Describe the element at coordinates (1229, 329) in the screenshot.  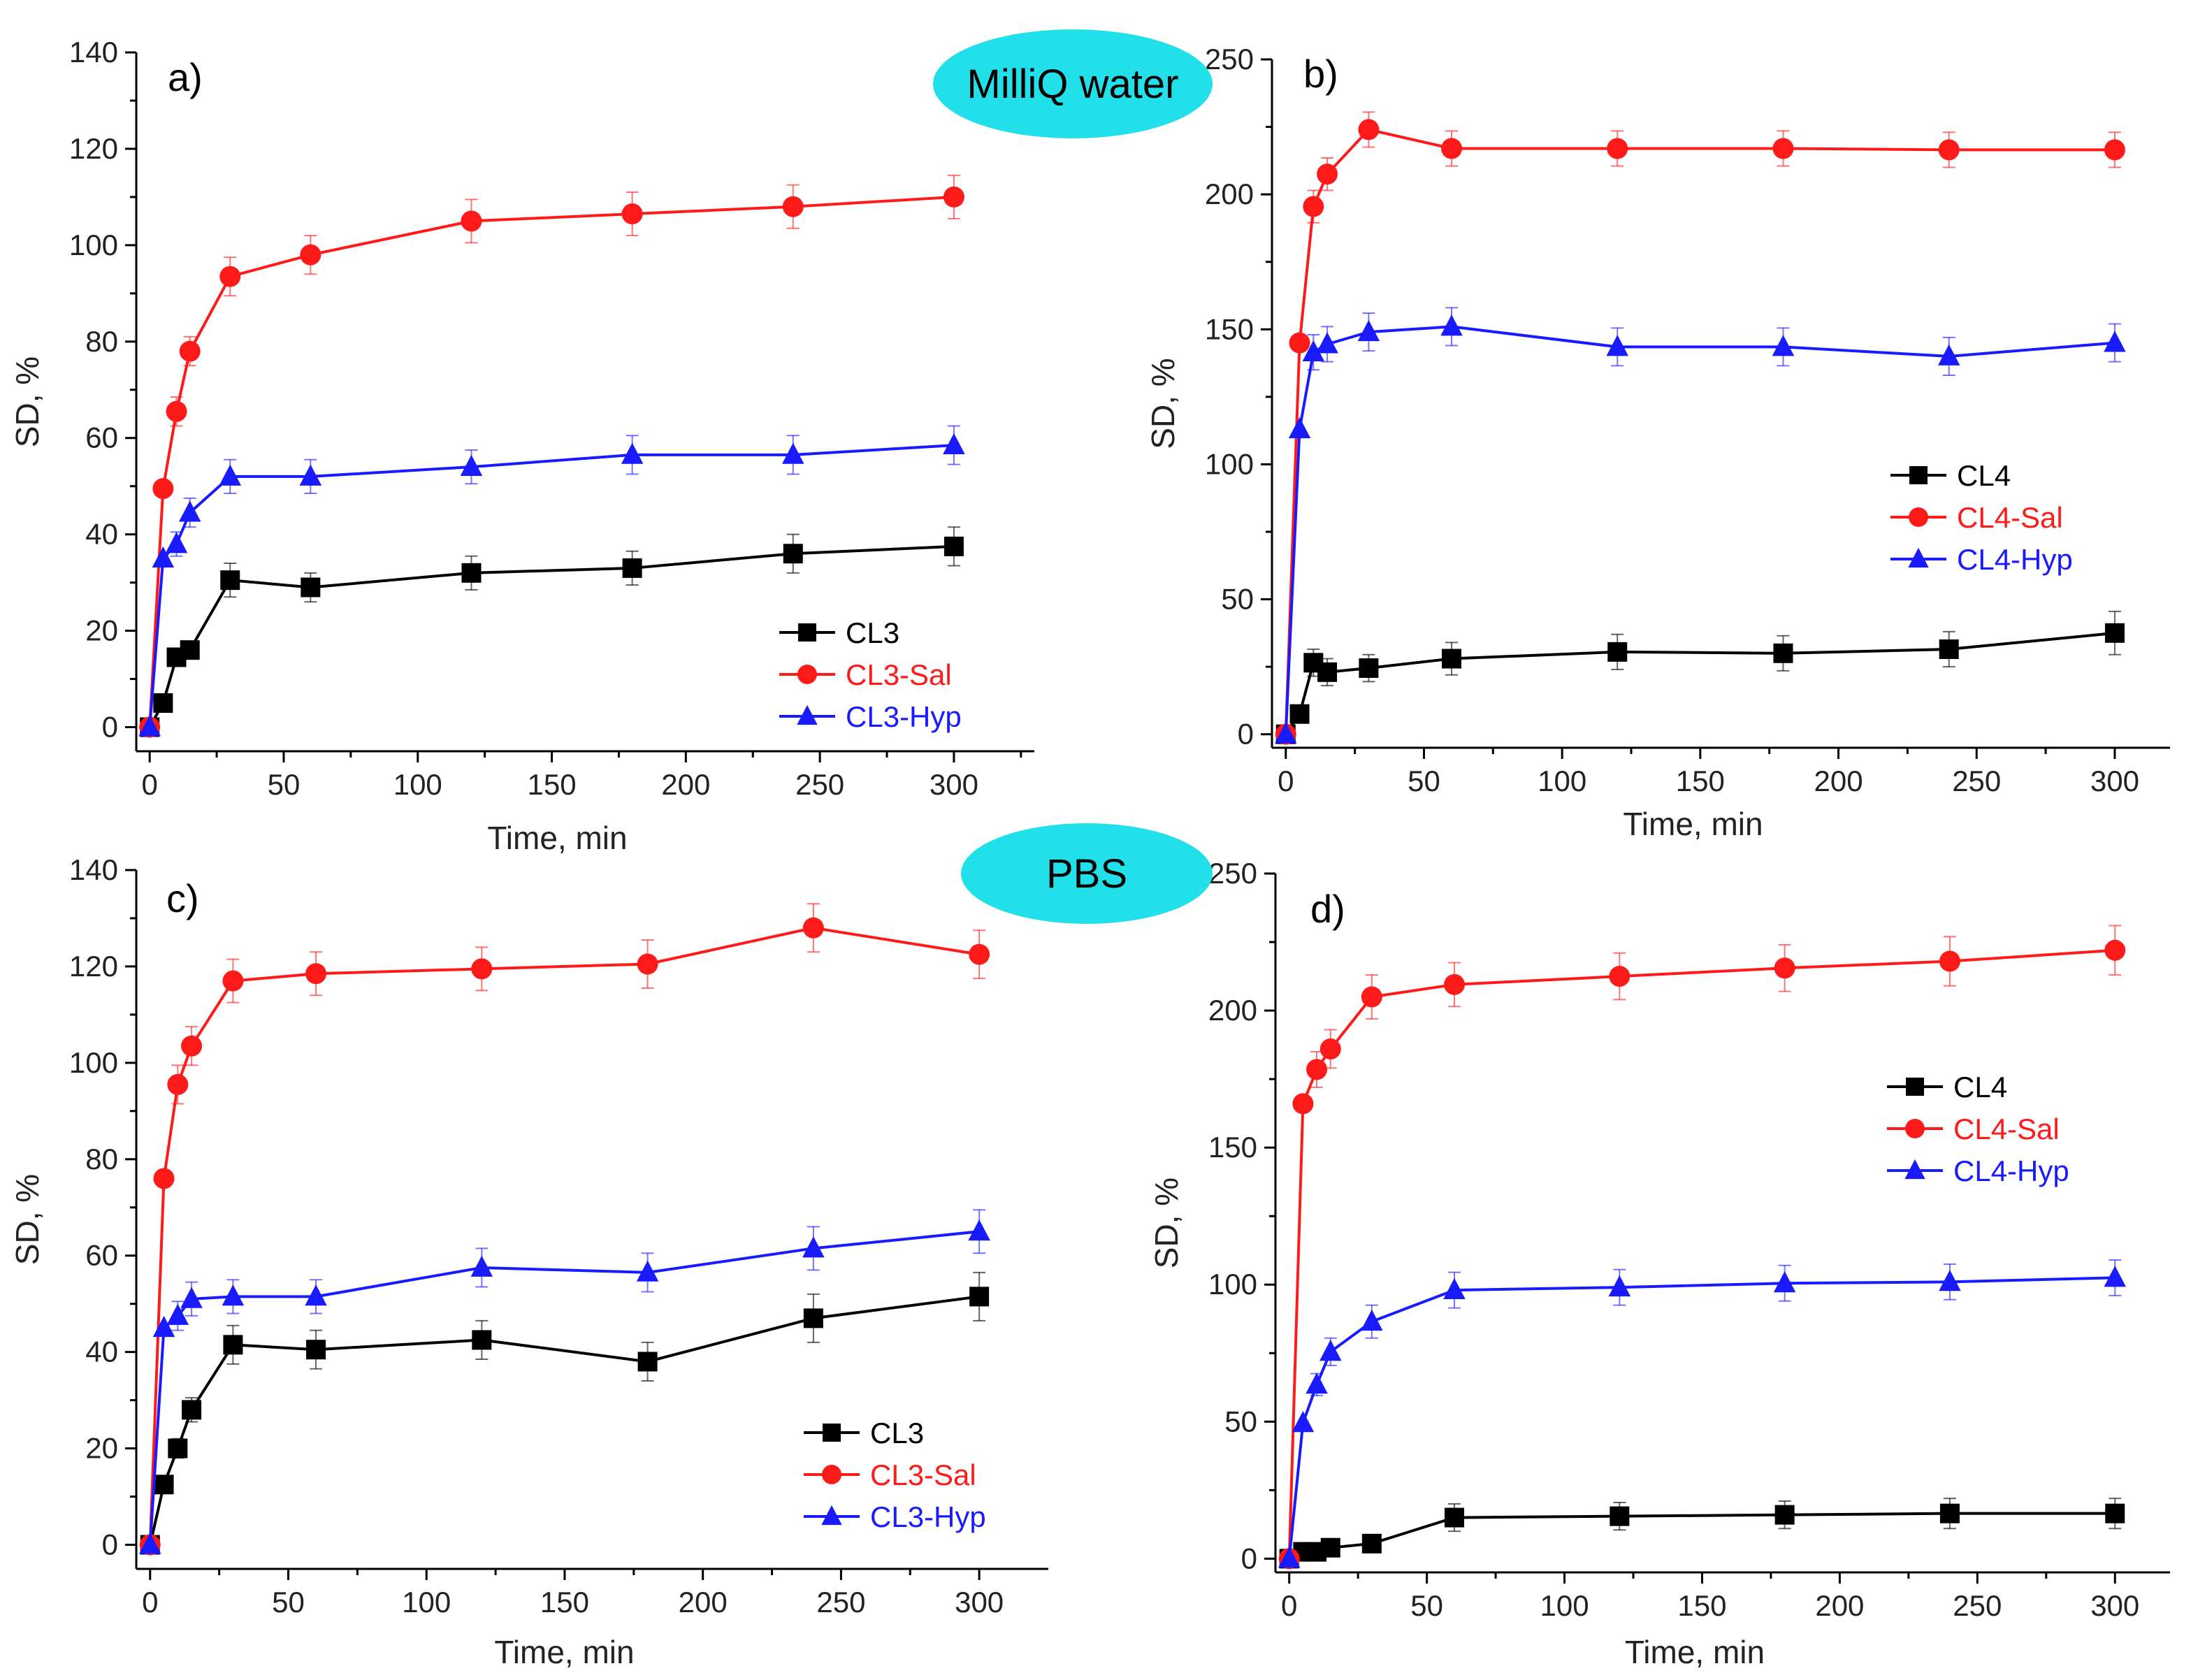
I see `y-tick-label: 150` at that location.